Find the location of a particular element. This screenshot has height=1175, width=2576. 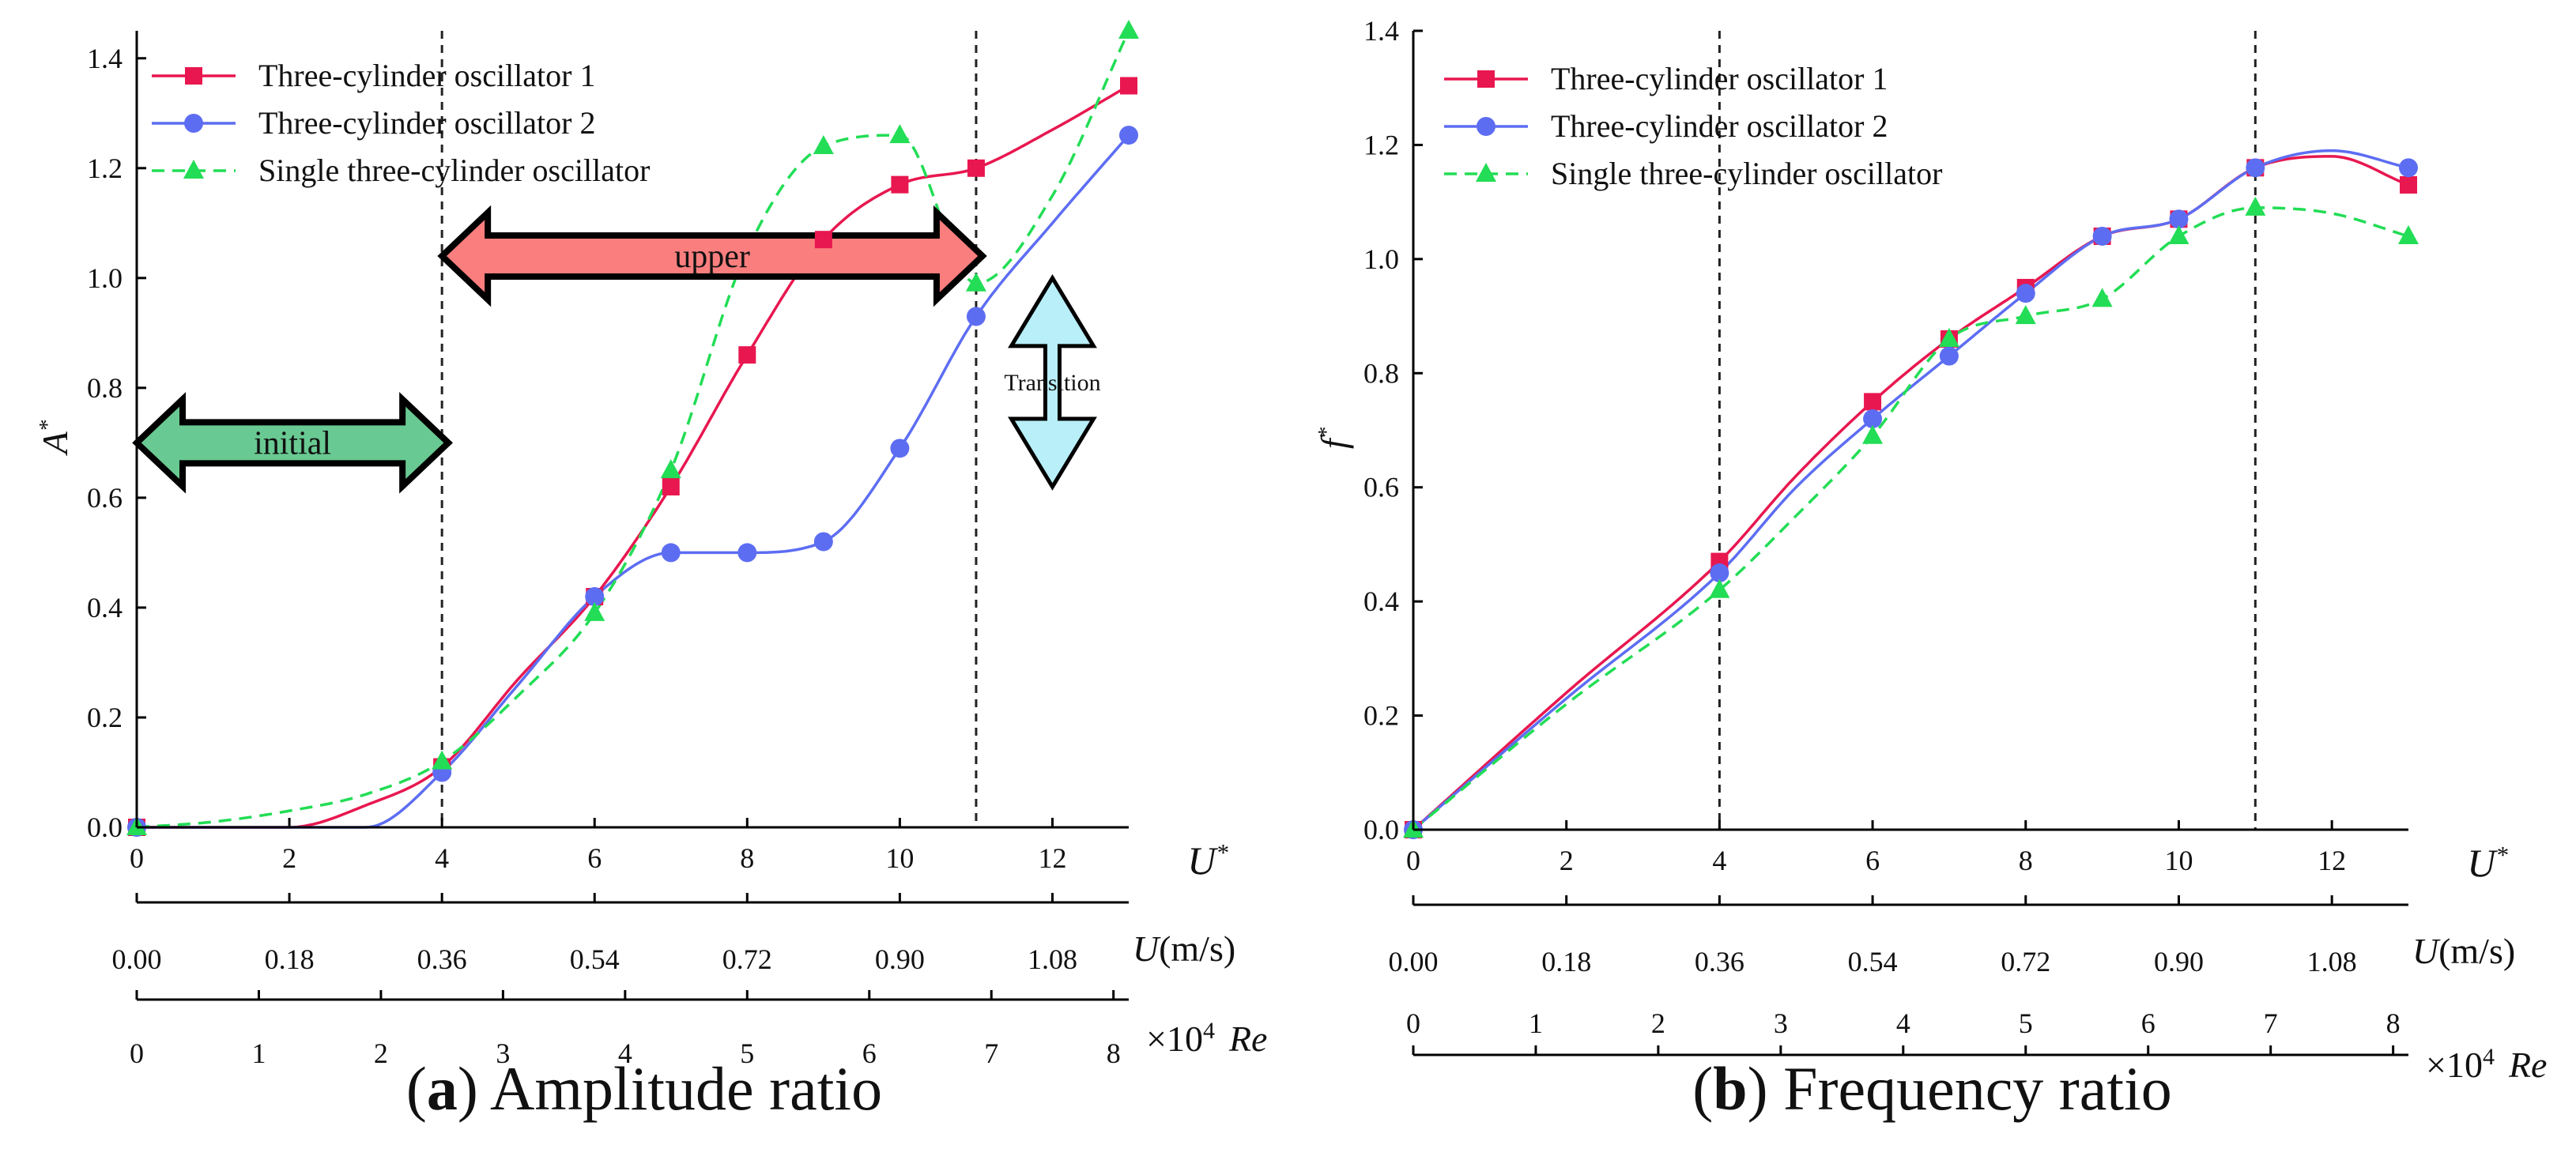

x-tick-label: 4 is located at coordinates (1719, 861).